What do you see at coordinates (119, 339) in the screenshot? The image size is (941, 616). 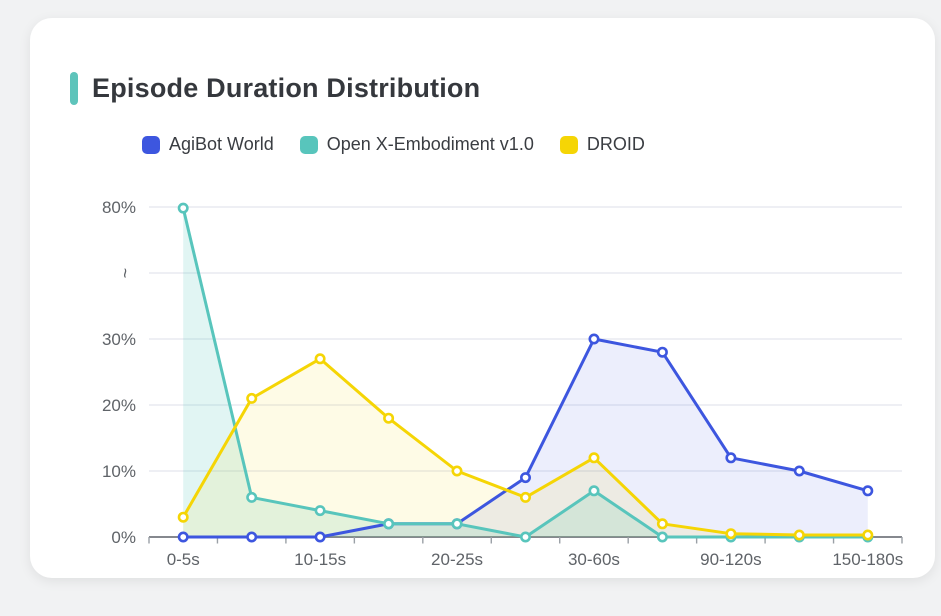 I see `y-axis-label: 30%` at bounding box center [119, 339].